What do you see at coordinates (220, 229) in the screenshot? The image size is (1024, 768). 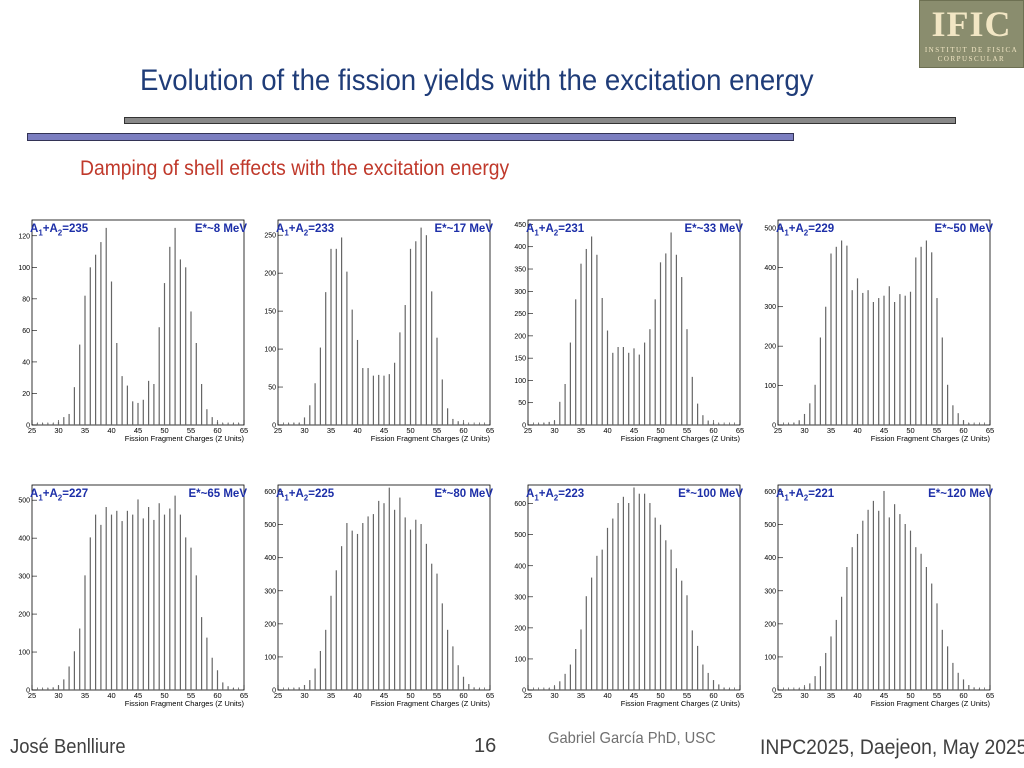 I see `energy-label: E*~8 MeV` at bounding box center [220, 229].